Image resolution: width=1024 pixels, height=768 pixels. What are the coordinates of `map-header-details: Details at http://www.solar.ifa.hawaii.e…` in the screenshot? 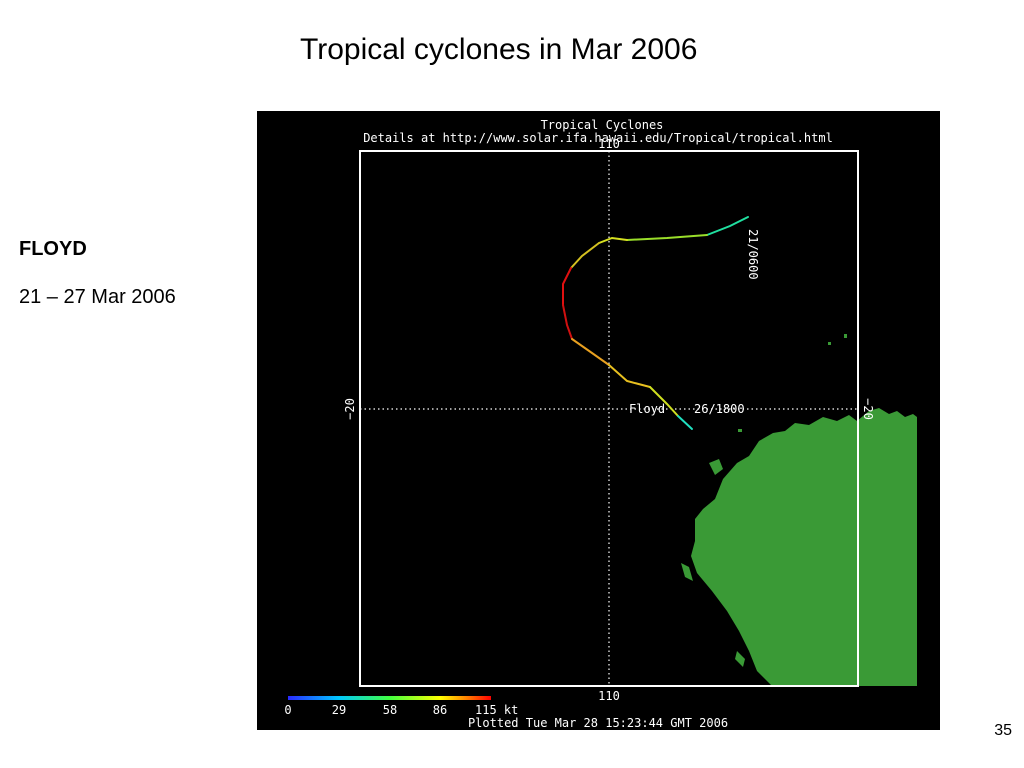 It's located at (598, 138).